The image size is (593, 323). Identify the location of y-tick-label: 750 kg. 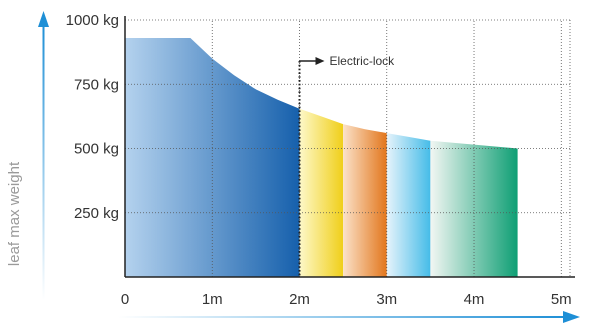
(96, 84).